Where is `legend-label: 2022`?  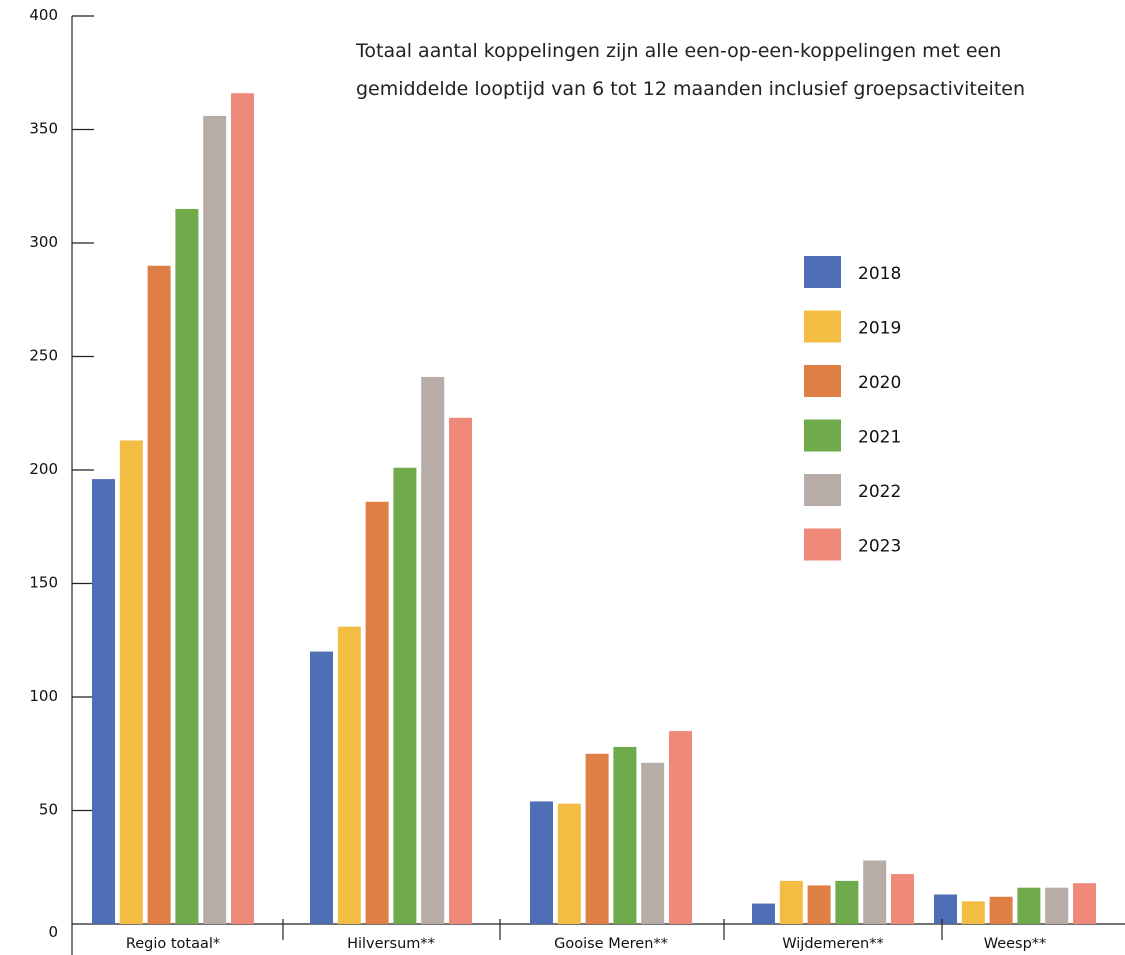
legend-label: 2022 is located at coordinates (879, 492).